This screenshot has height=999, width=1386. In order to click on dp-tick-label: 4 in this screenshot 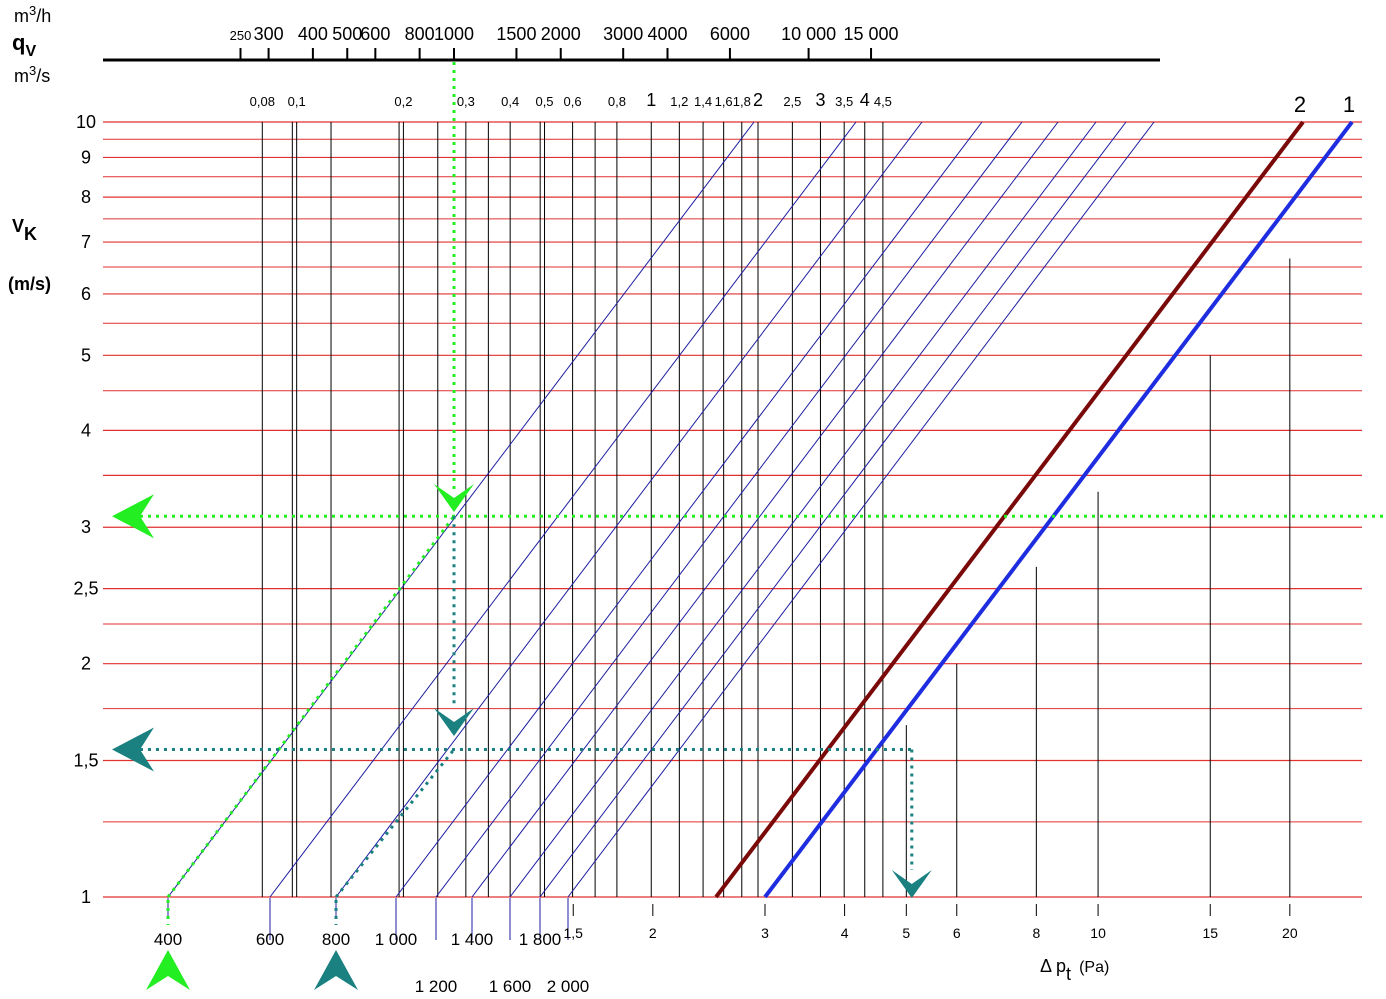, I will do `click(845, 933)`.